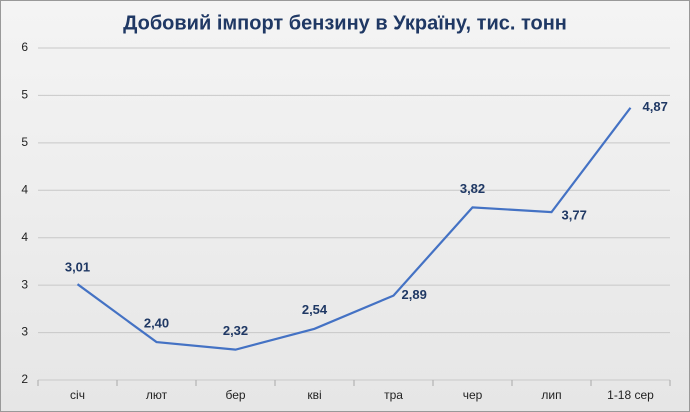 This screenshot has height=412, width=690. I want to click on x-tick-label: лют, so click(157, 395).